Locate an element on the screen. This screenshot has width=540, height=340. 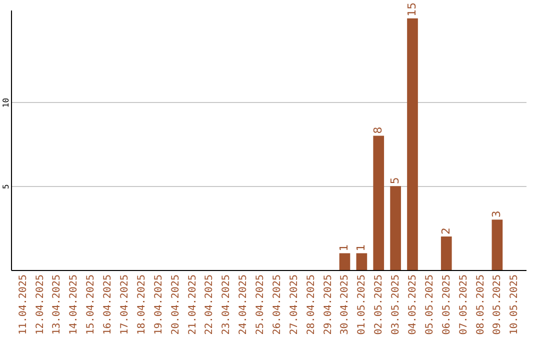
x-tick-label: 21.04.2025 is located at coordinates (192, 304).